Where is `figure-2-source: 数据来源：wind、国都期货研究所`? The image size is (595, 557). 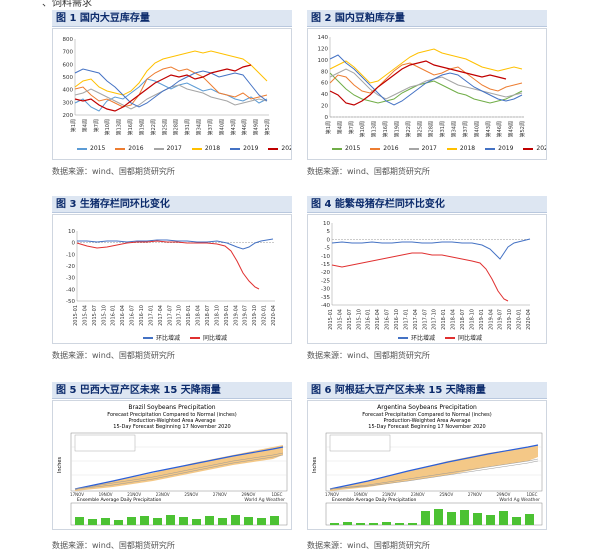 figure-2-source: 数据来源：wind、国都期货研究所 is located at coordinates (368, 171).